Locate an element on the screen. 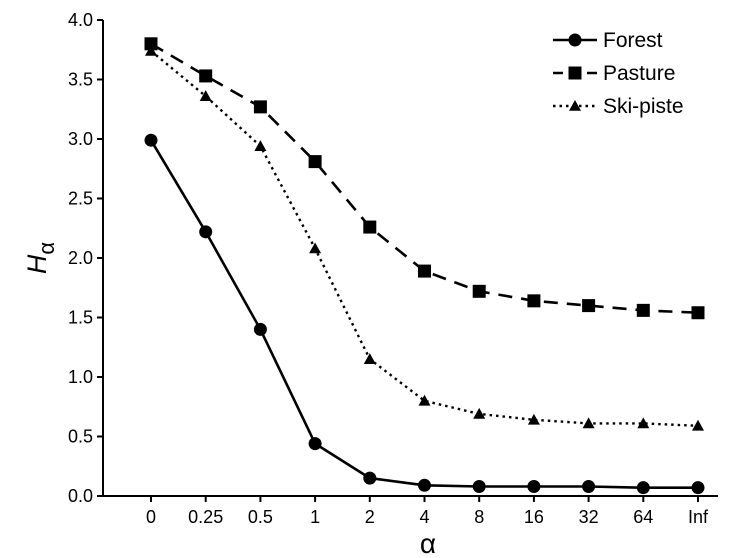  x-tick-label: 8 is located at coordinates (479, 517).